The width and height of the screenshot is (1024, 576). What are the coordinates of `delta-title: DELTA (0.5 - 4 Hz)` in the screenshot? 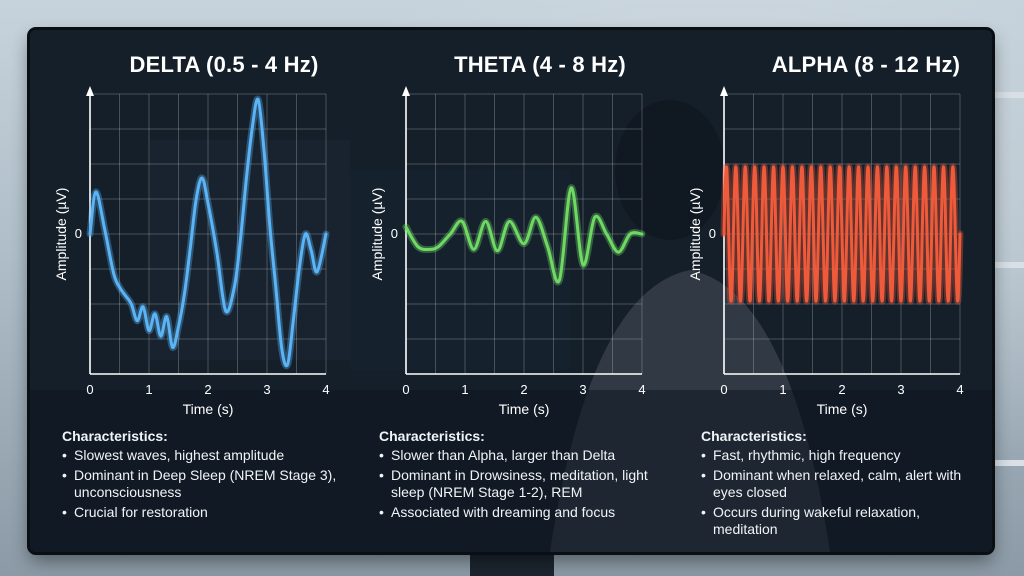 It's located at (224, 64).